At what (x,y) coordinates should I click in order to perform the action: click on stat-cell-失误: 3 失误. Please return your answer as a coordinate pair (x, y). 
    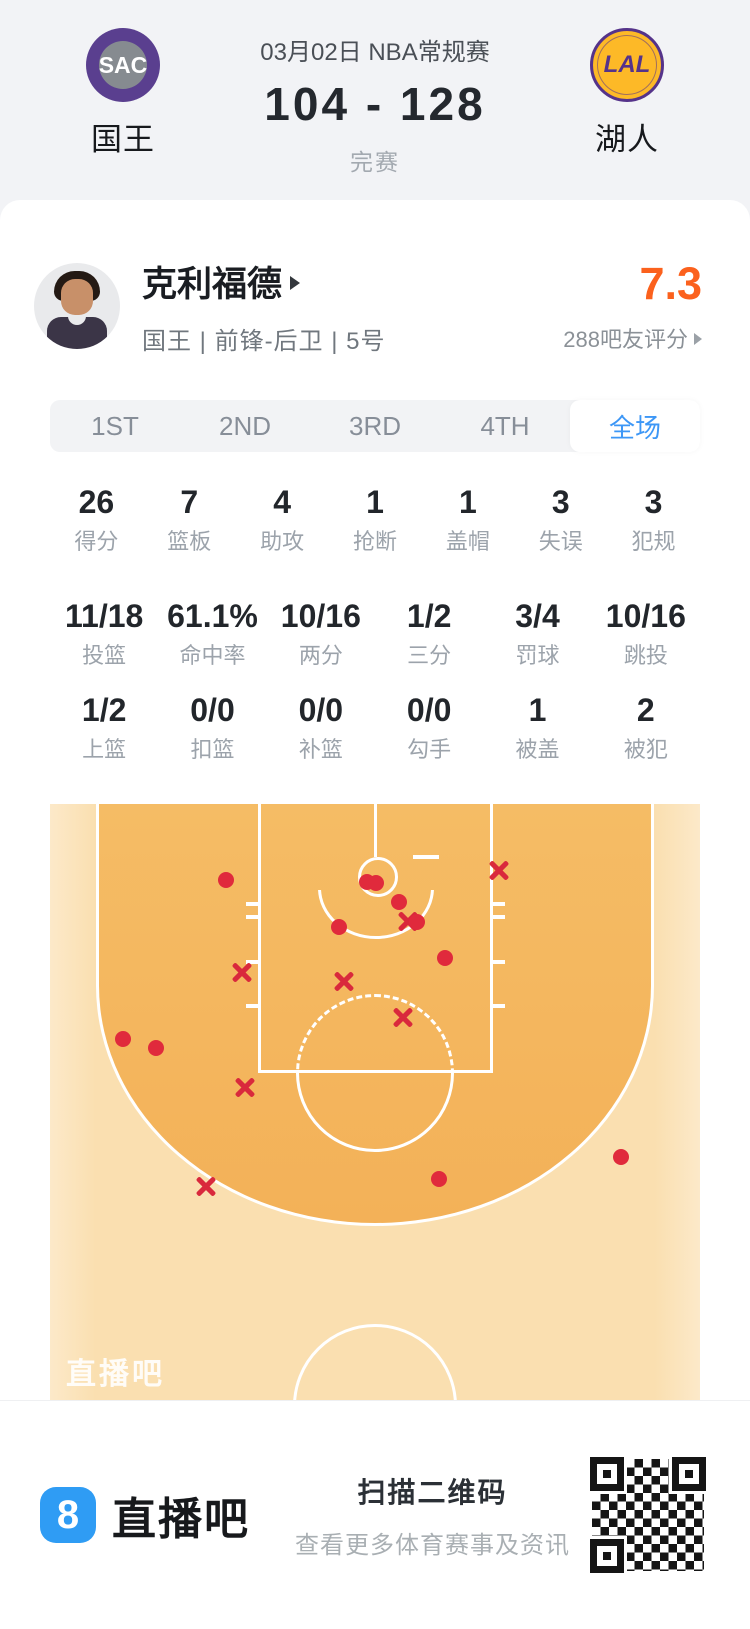
    Looking at the image, I should click on (560, 519).